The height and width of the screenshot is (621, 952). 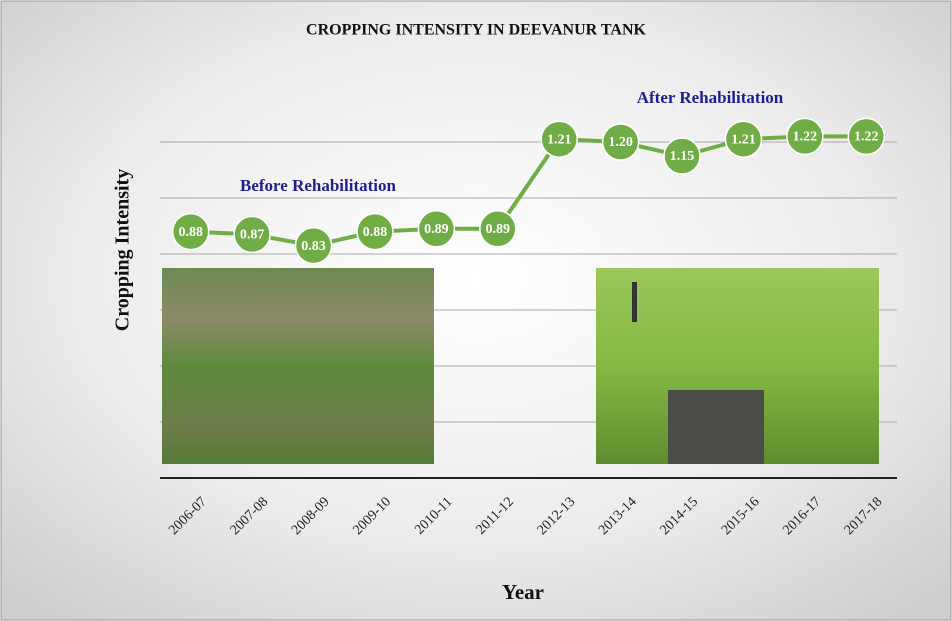 What do you see at coordinates (716, 427) in the screenshot?
I see `photo-structure` at bounding box center [716, 427].